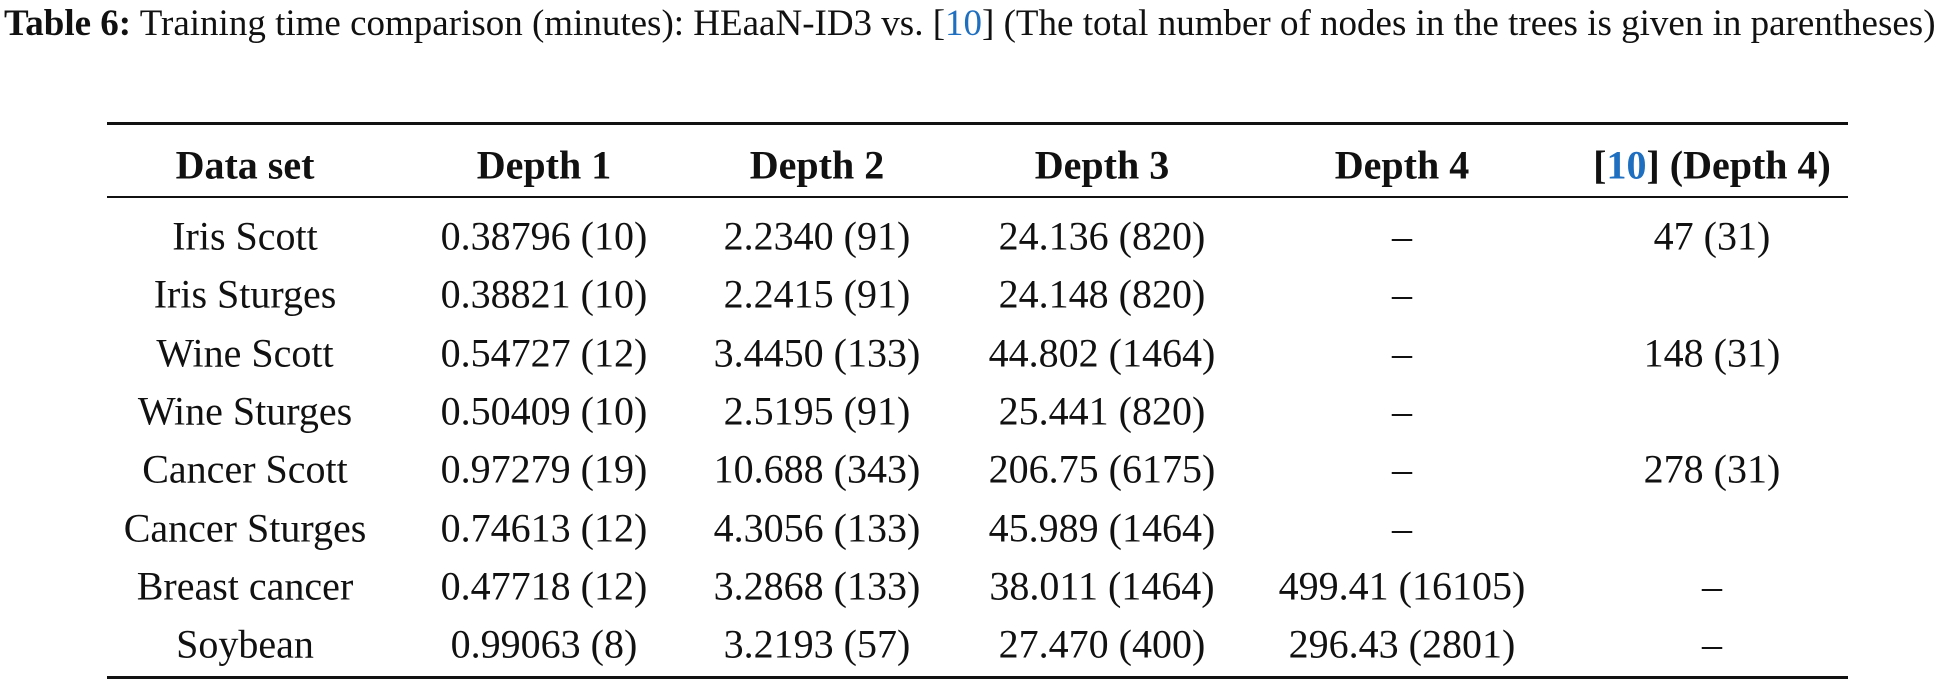 This screenshot has width=1956, height=681. I want to click on table-cell: 0.74613 (12), so click(544, 527).